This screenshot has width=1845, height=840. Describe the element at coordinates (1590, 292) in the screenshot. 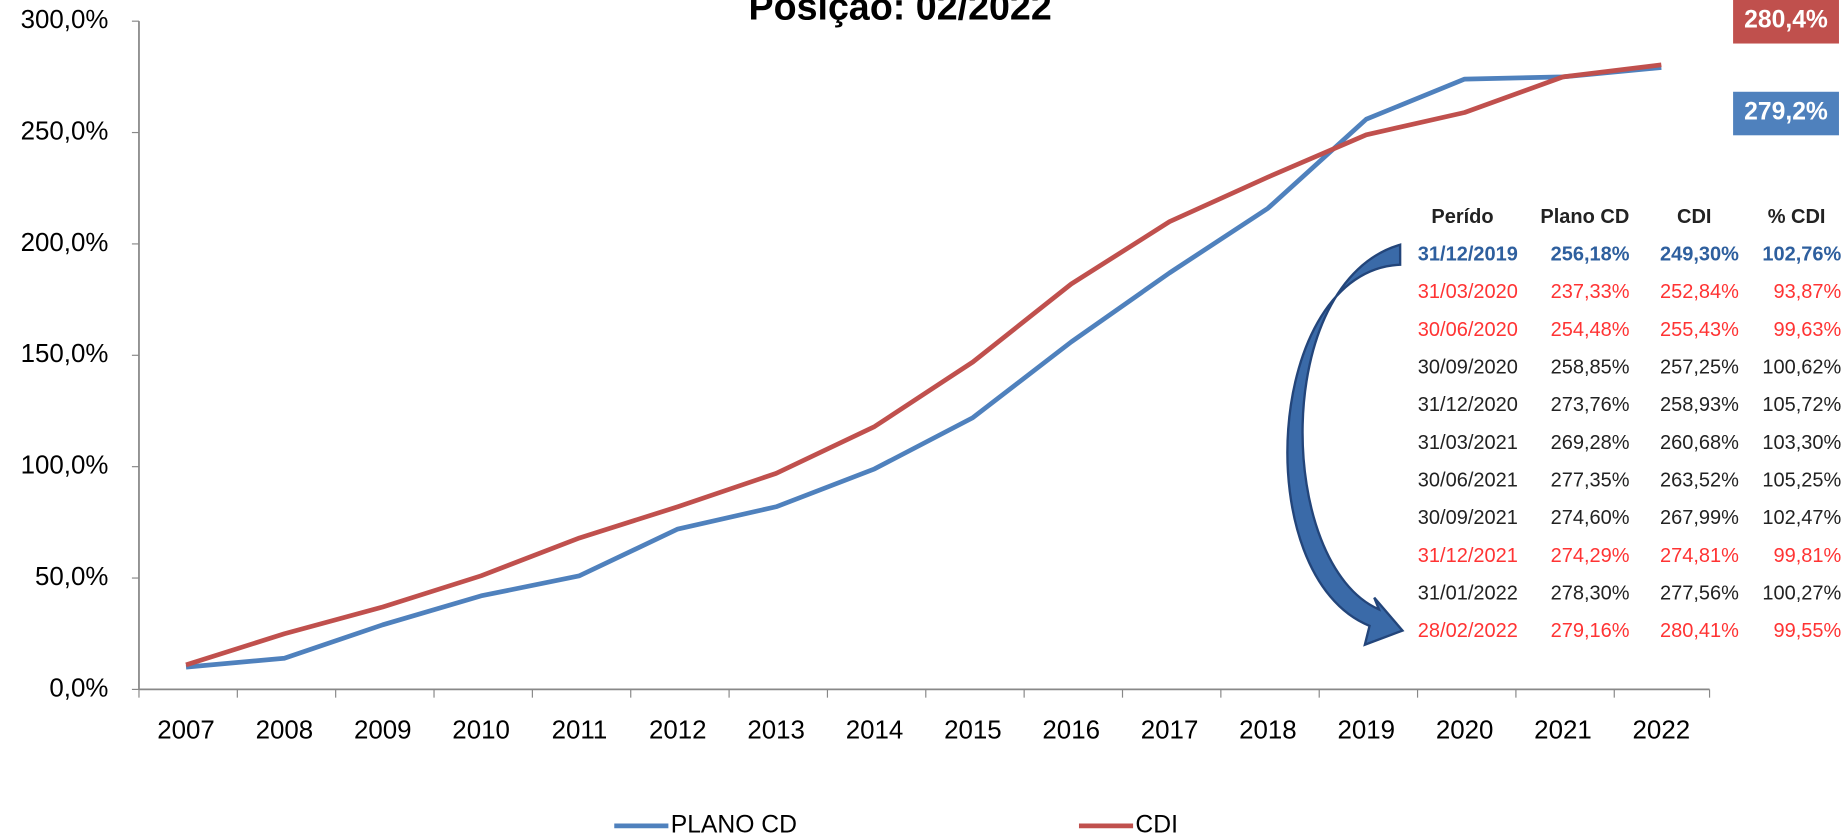

I see `table-cell: 237,33%` at that location.